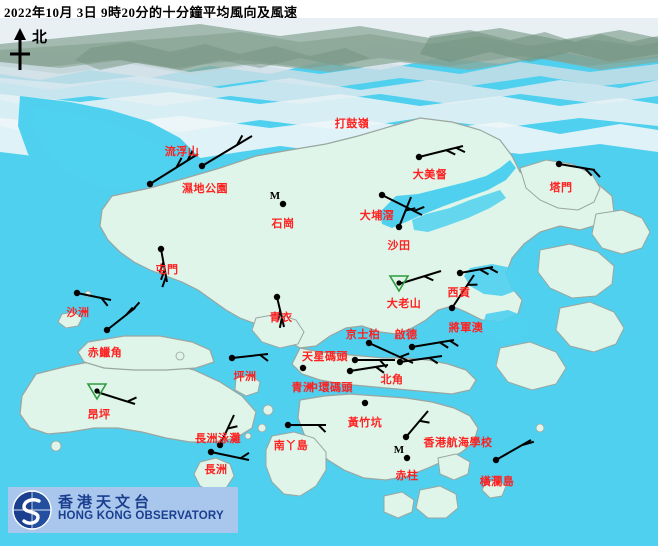  I want to click on station-將軍澳, so click(463, 293).